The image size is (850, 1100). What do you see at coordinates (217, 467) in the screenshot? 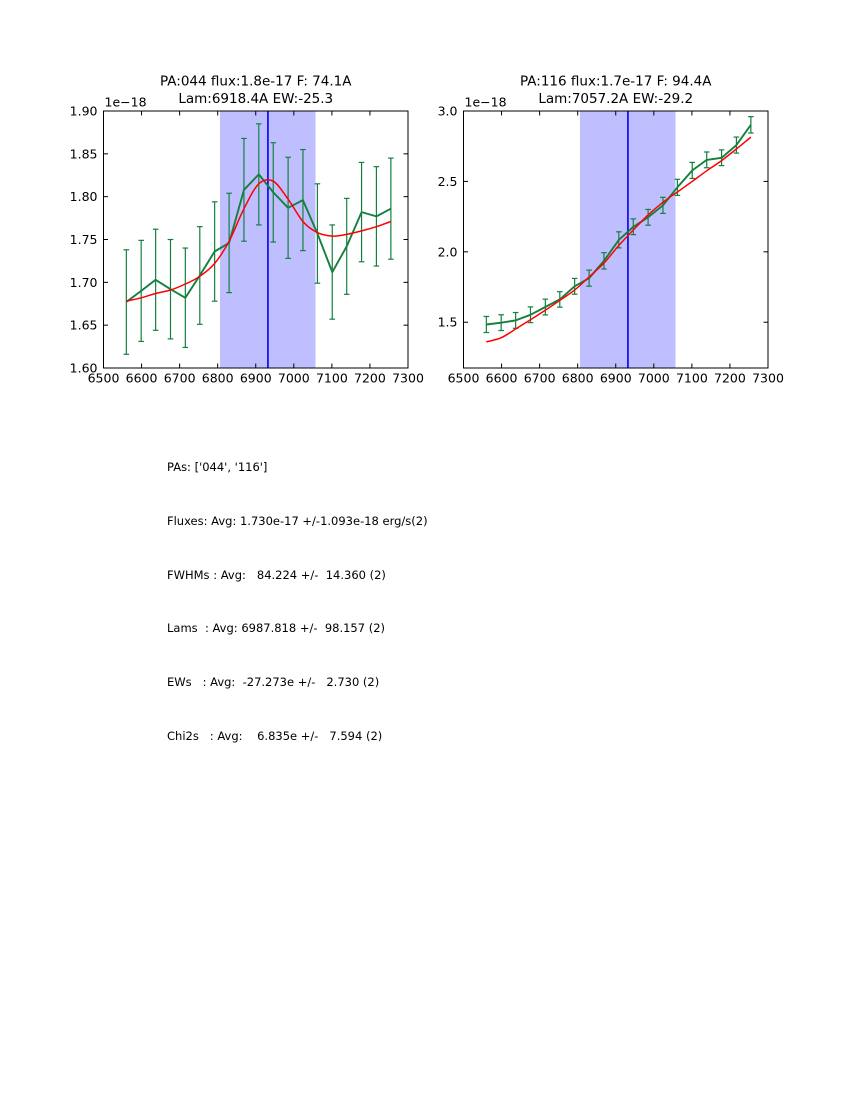
I see `stats-line-pas: PAs: ['044', '116']` at bounding box center [217, 467].